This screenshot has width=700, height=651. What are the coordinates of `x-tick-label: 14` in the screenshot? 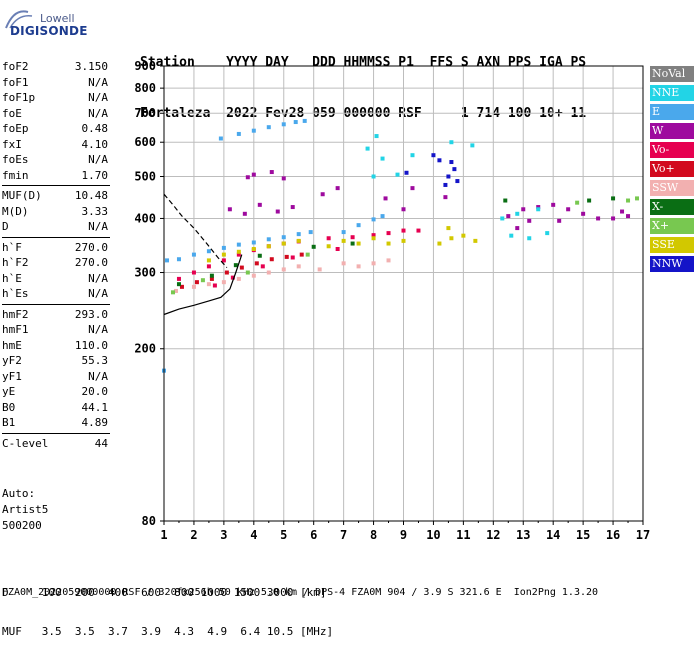 It's located at (553, 535).